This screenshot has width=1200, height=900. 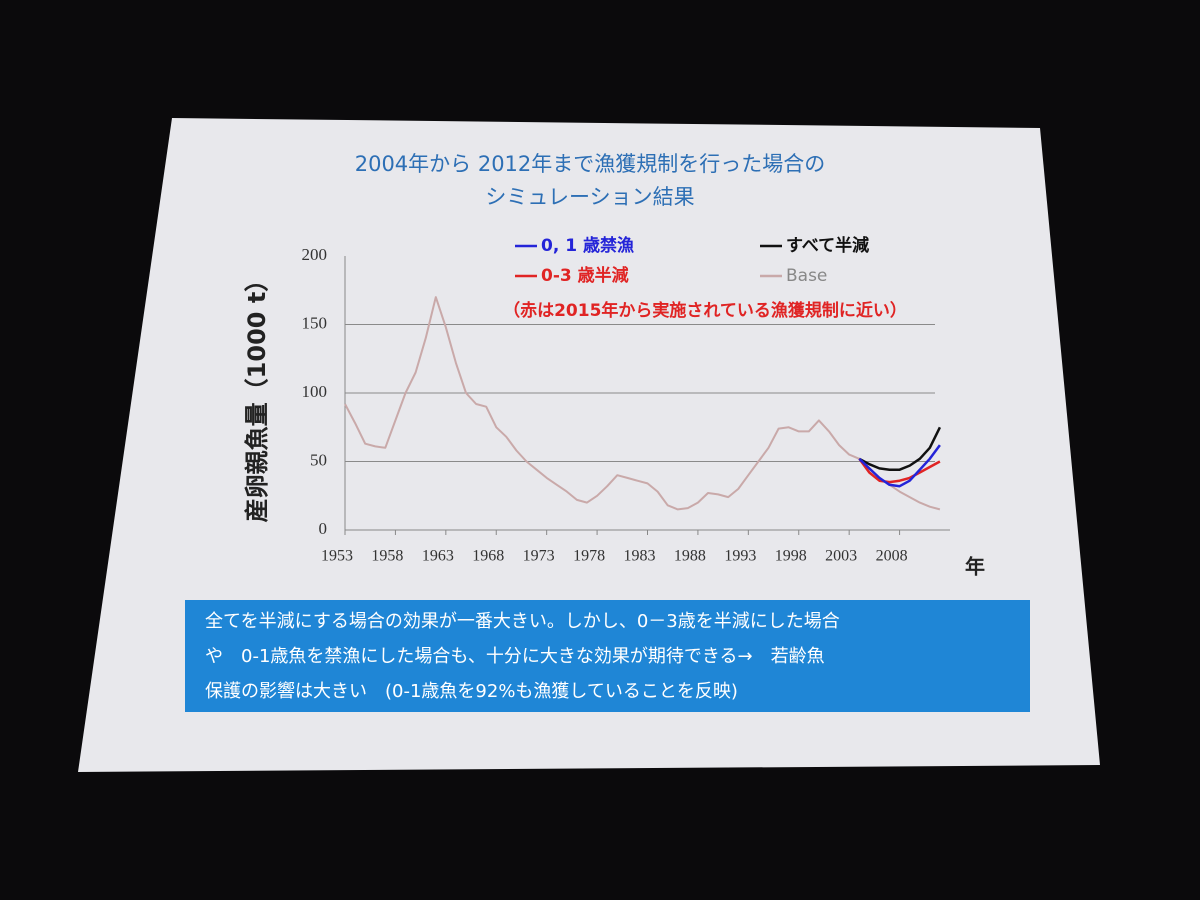 What do you see at coordinates (589, 197) in the screenshot?
I see `chart-subtitle: シミュレーション結果` at bounding box center [589, 197].